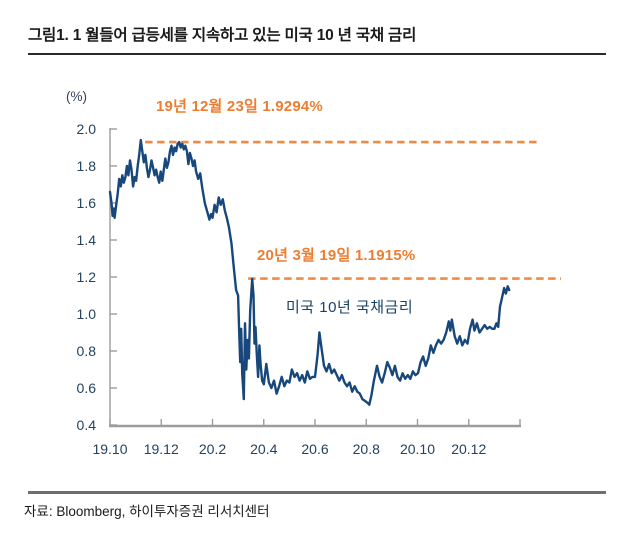 Image resolution: width=628 pixels, height=539 pixels. What do you see at coordinates (317, 492) in the screenshot?
I see `footer-divider` at bounding box center [317, 492].